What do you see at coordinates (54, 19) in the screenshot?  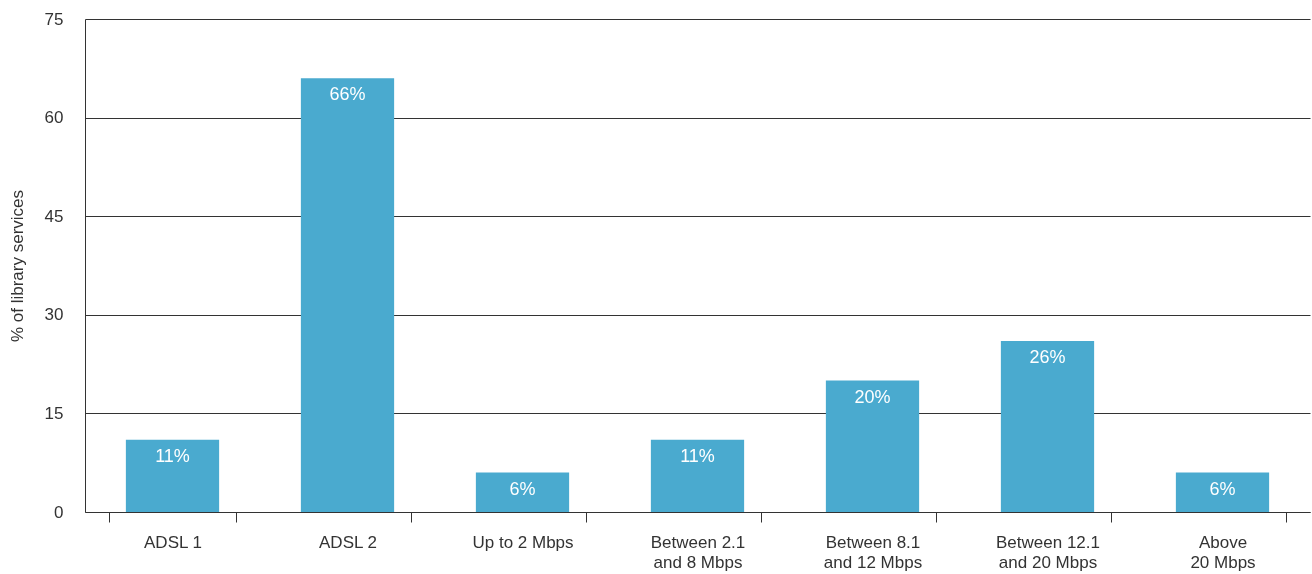 I see `y-tick-label: 75` at bounding box center [54, 19].